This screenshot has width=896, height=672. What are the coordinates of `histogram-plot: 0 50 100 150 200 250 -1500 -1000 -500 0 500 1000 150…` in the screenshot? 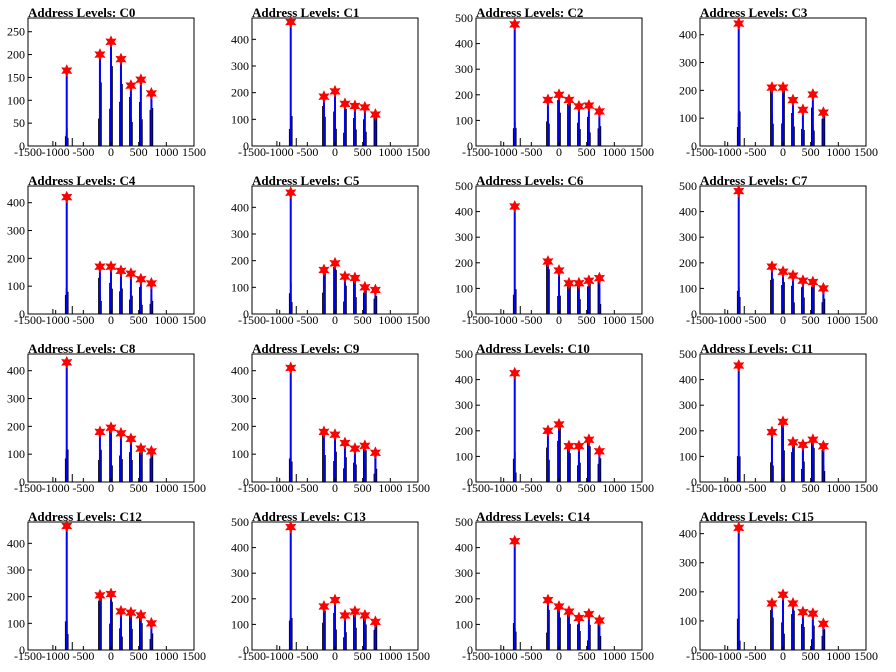 It's located at (106, 88).